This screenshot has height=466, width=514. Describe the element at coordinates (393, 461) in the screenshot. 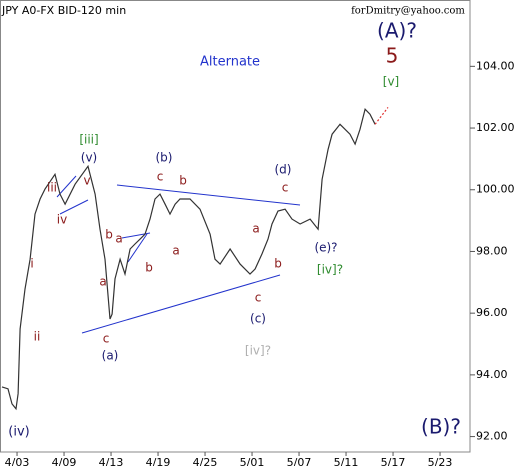

I see `x-tick-label: 5/17` at that location.